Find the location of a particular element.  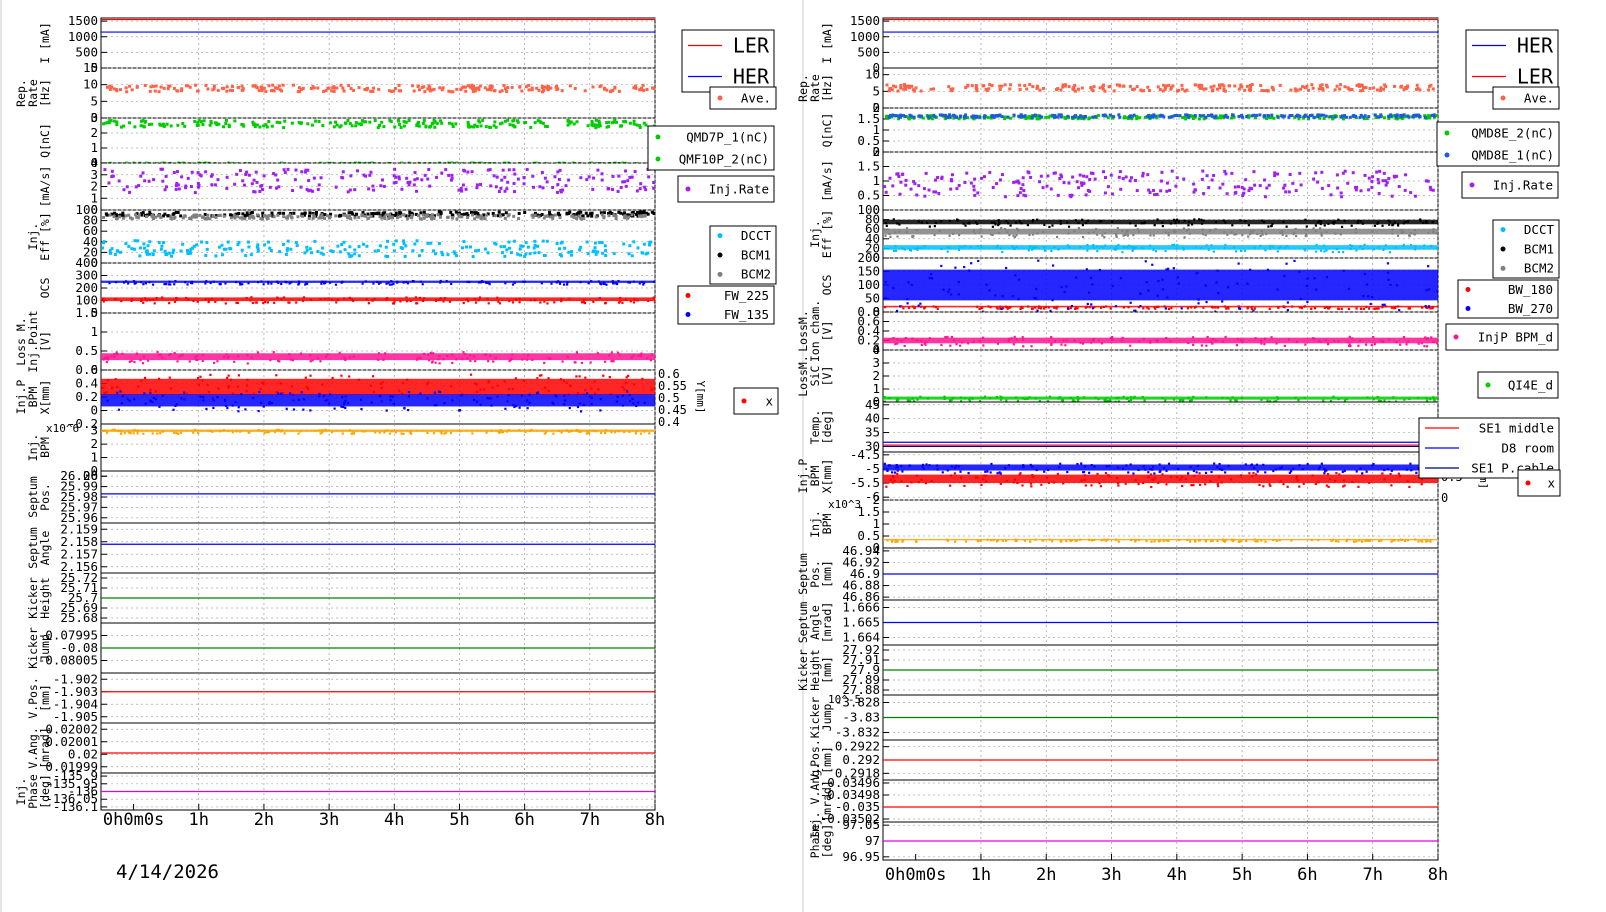

y-axis-label: Angle is located at coordinates (45, 548).